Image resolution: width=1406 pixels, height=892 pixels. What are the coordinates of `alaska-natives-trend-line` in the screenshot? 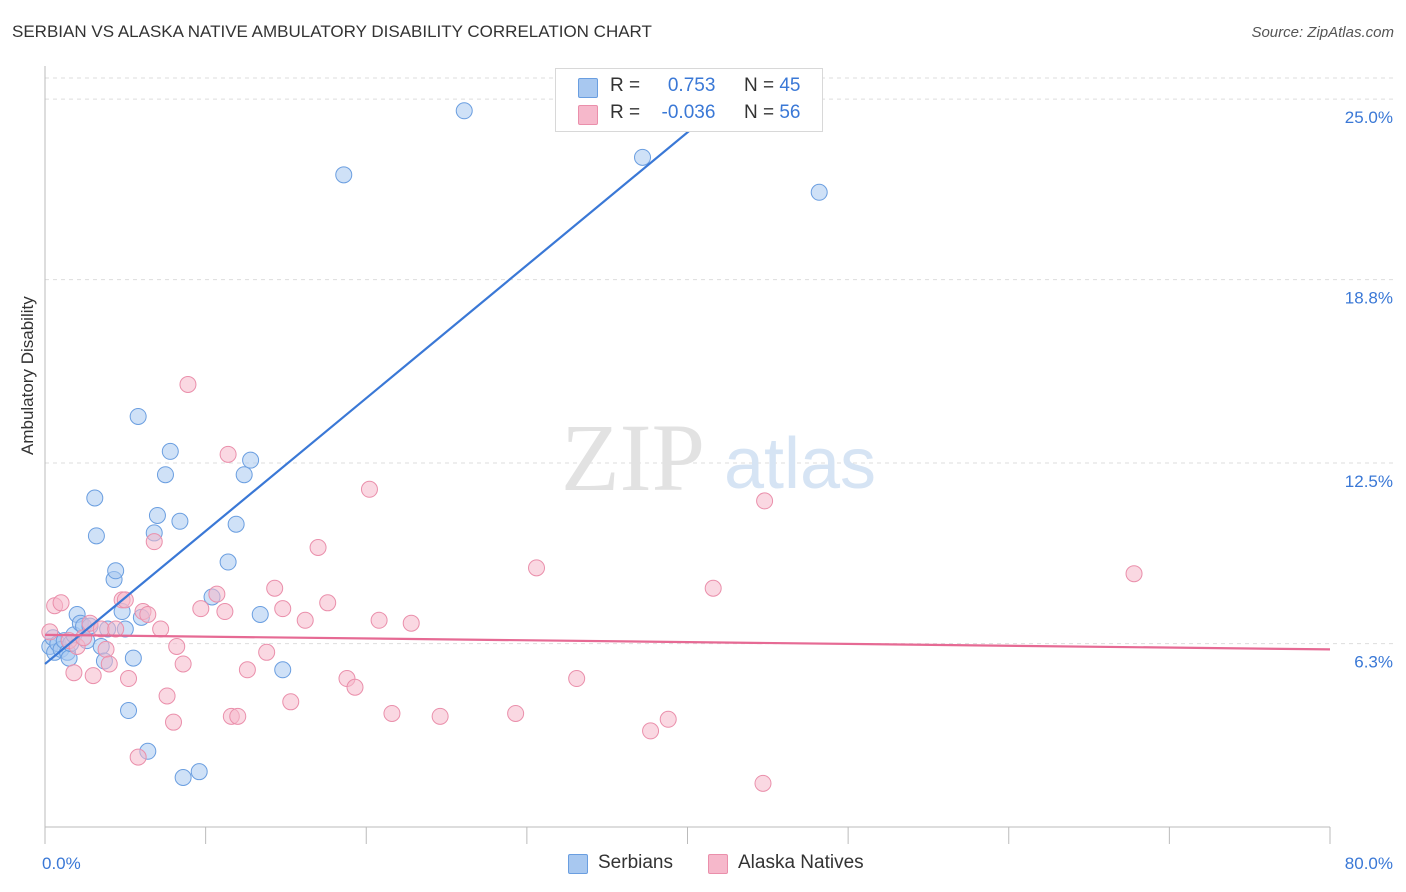 It's located at (687, 642).